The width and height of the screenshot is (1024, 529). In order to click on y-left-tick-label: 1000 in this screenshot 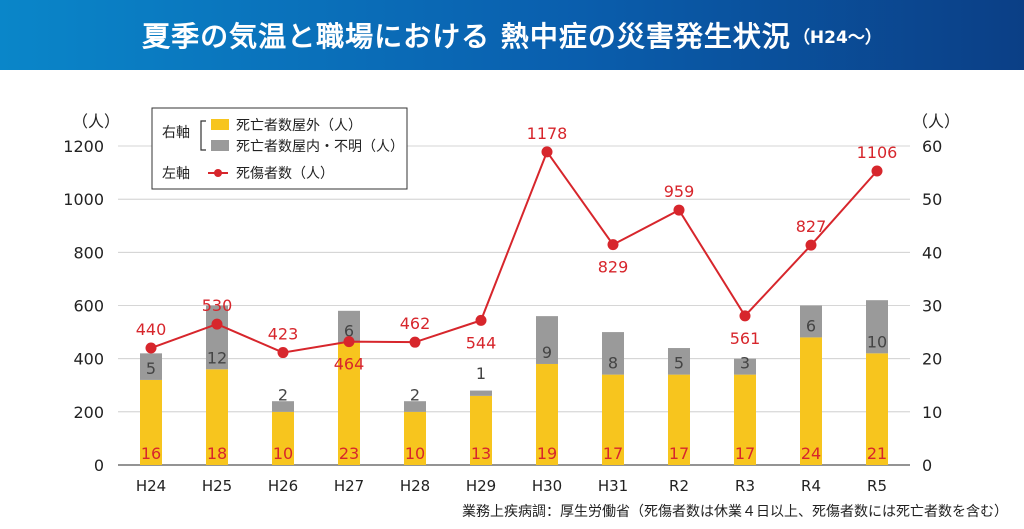, I will do `click(83, 199)`.